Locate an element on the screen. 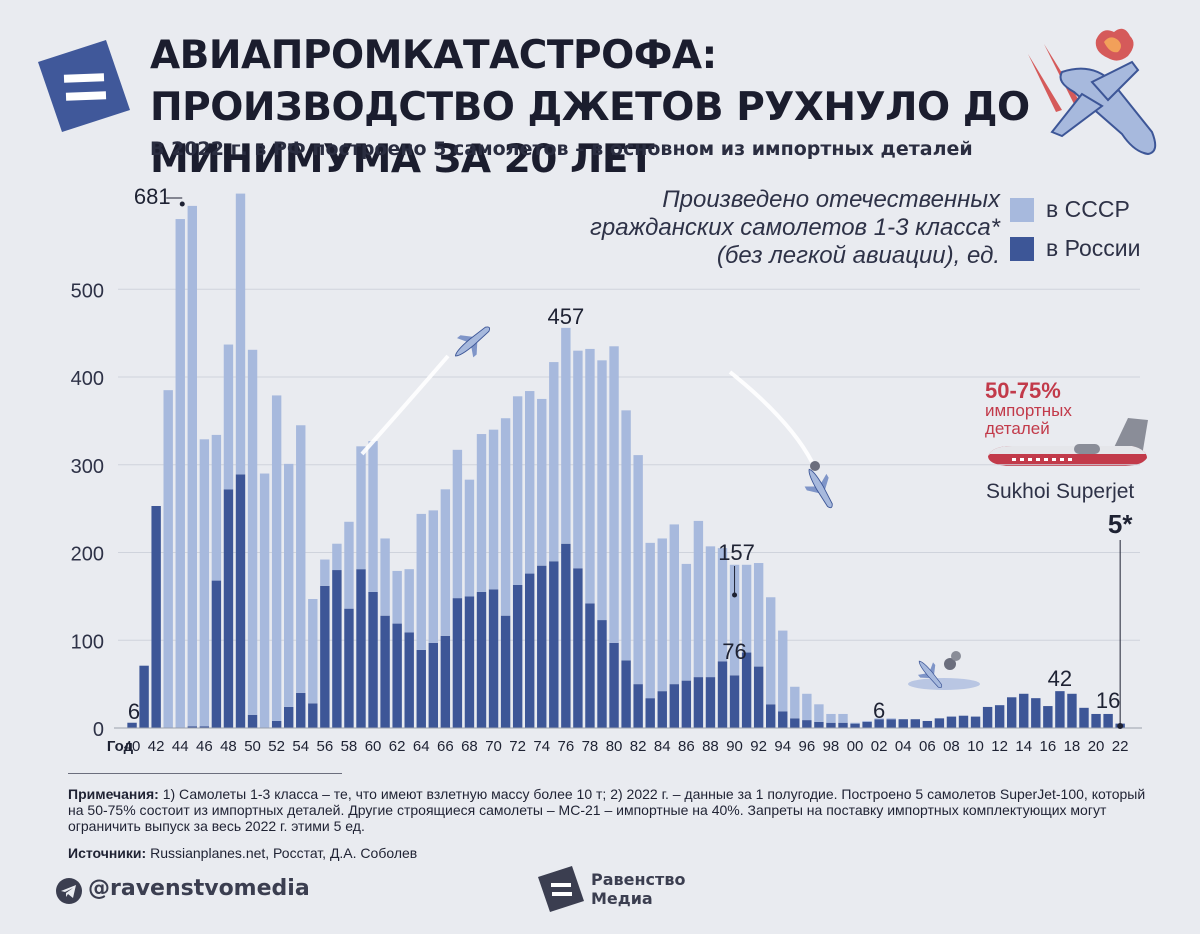 The height and width of the screenshot is (934, 1200). x-tick-label: 82 is located at coordinates (638, 746).